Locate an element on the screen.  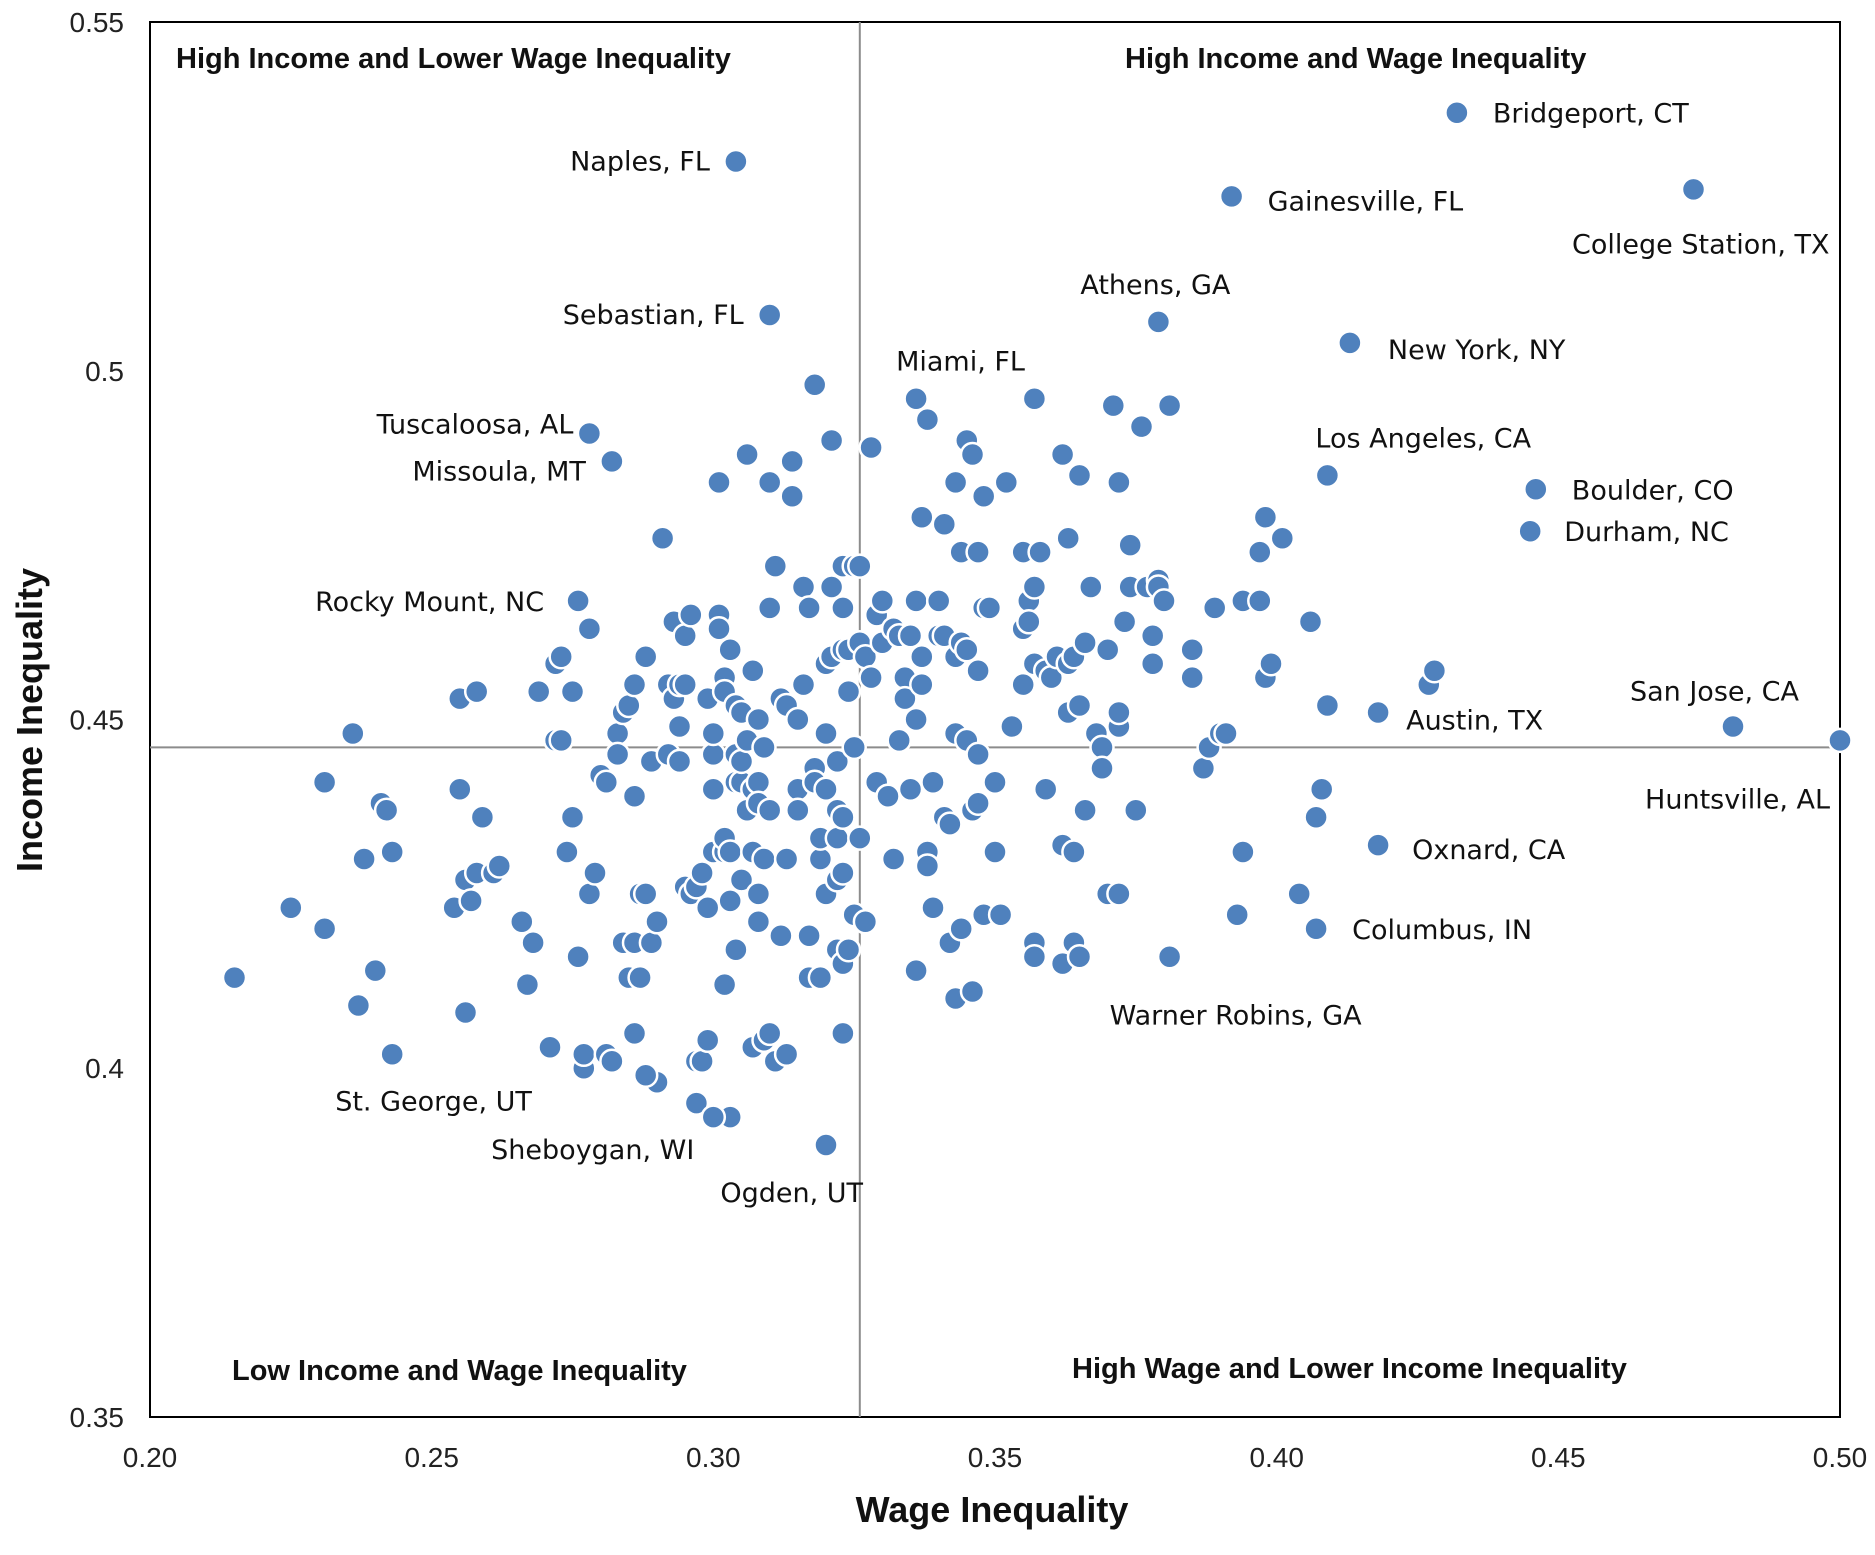
city-label: Boulder, CO is located at coordinates (1653, 490).